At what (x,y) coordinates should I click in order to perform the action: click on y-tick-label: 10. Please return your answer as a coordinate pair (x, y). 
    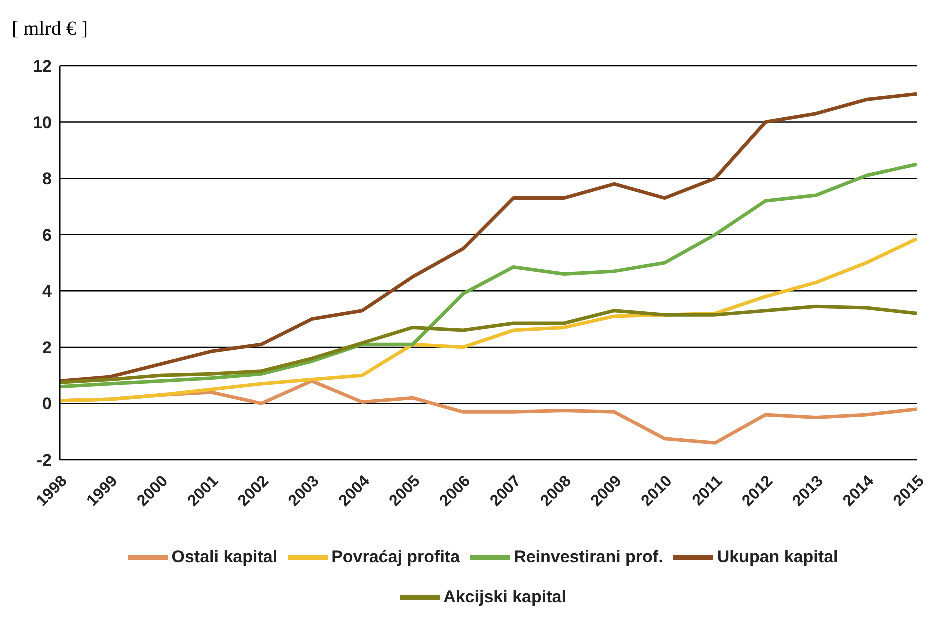
    Looking at the image, I should click on (42, 122).